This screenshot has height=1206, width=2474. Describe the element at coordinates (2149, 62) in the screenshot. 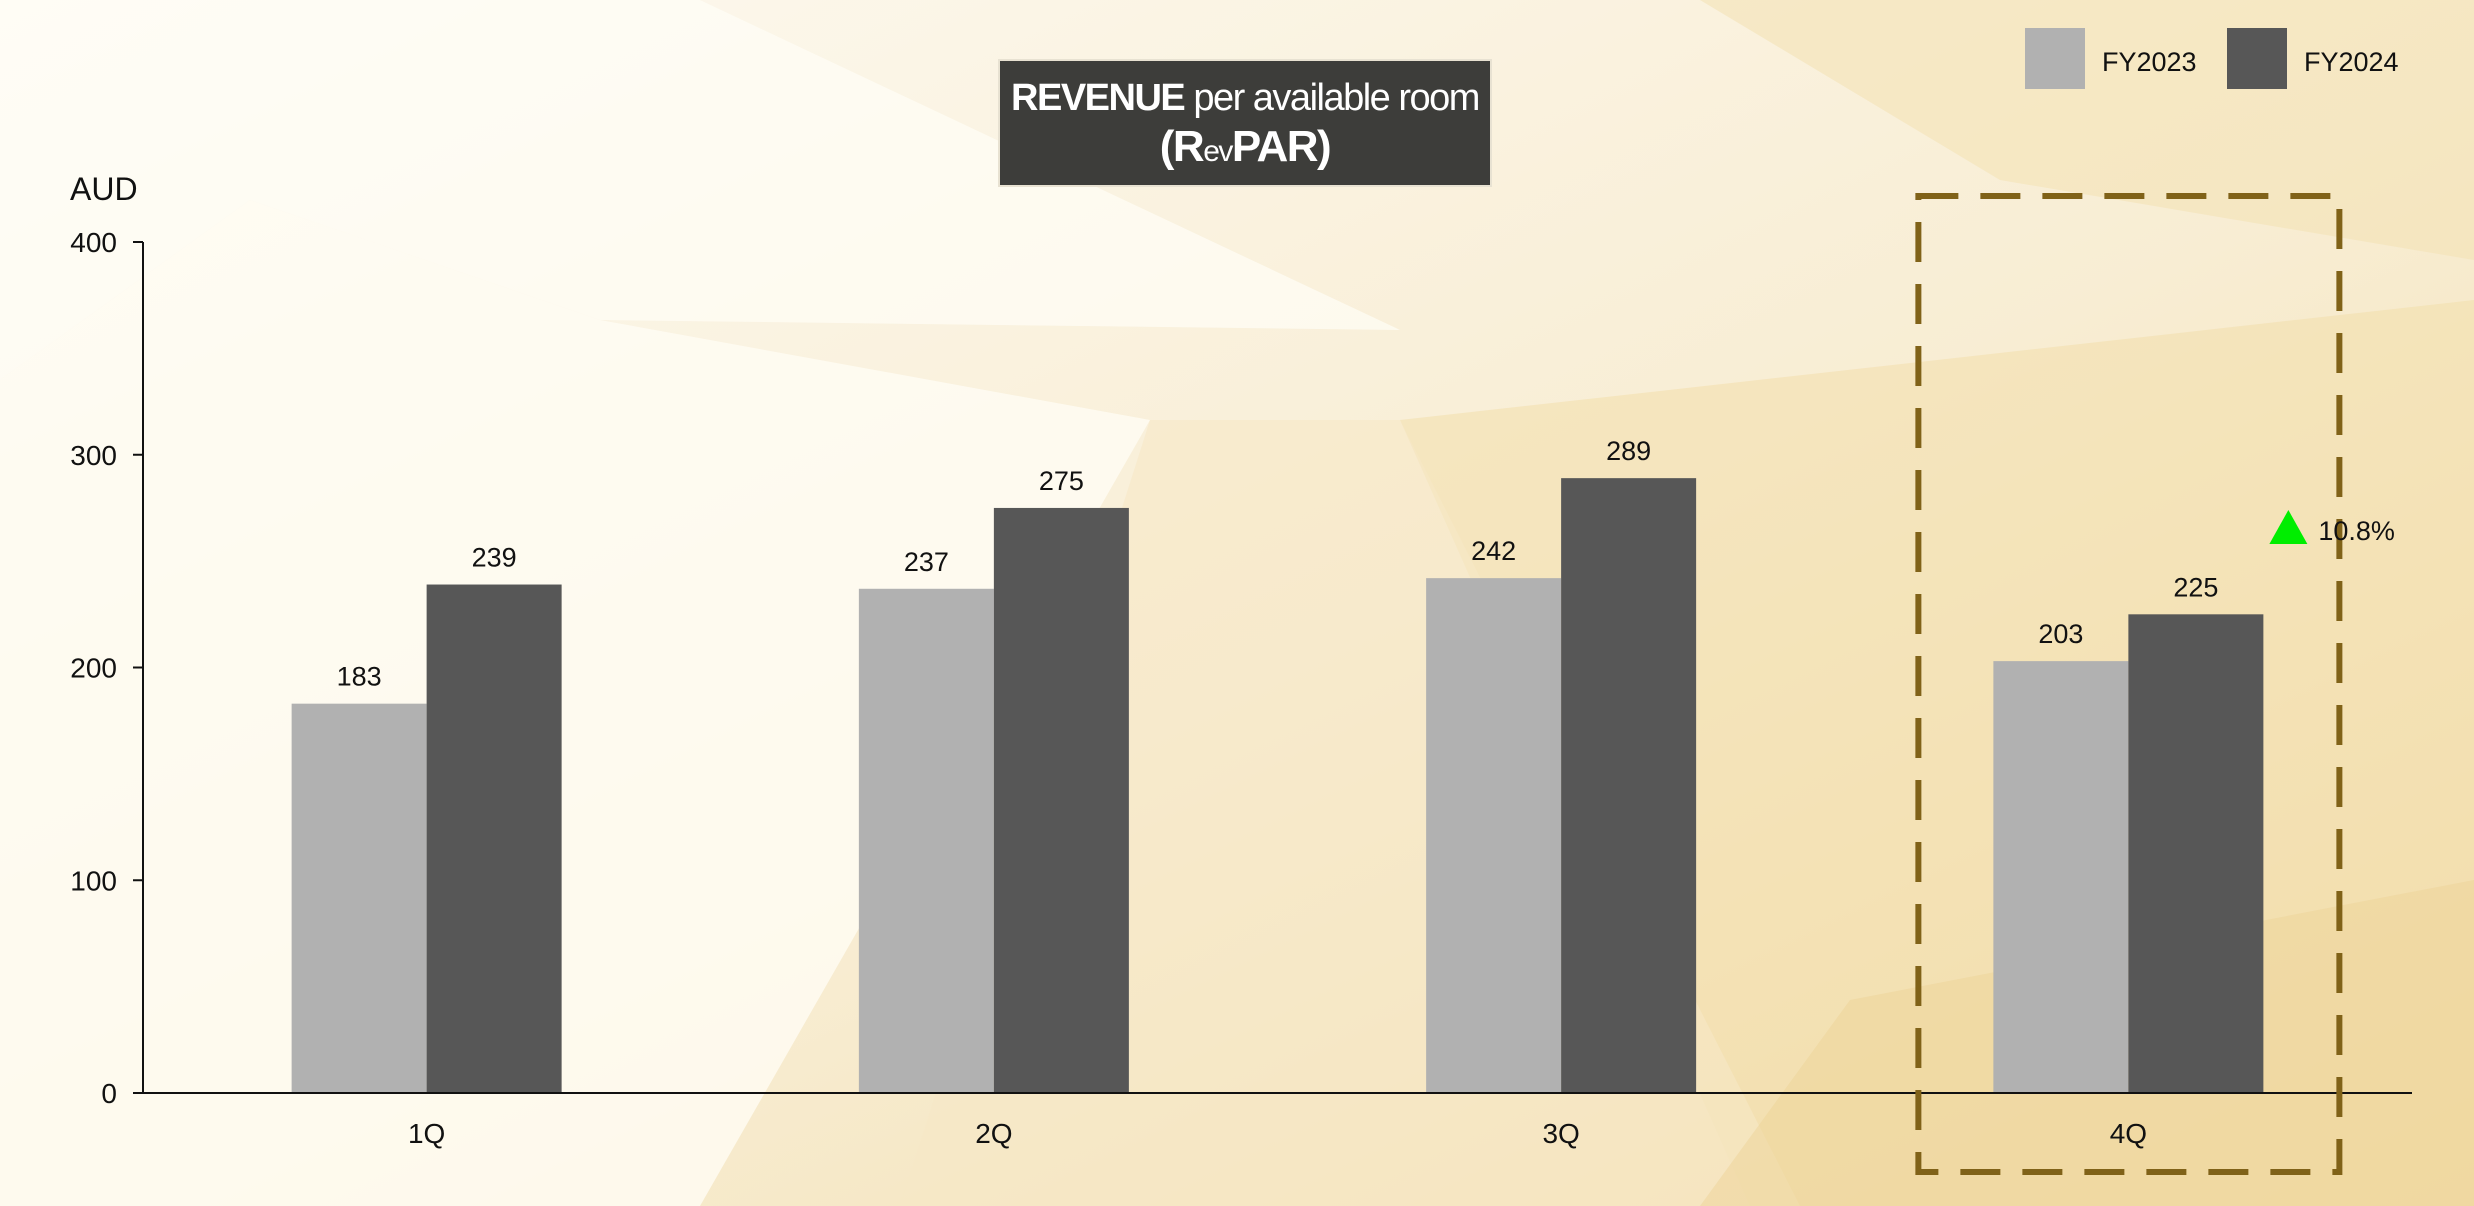

I see `legend-label-fy2023: FY2023` at that location.